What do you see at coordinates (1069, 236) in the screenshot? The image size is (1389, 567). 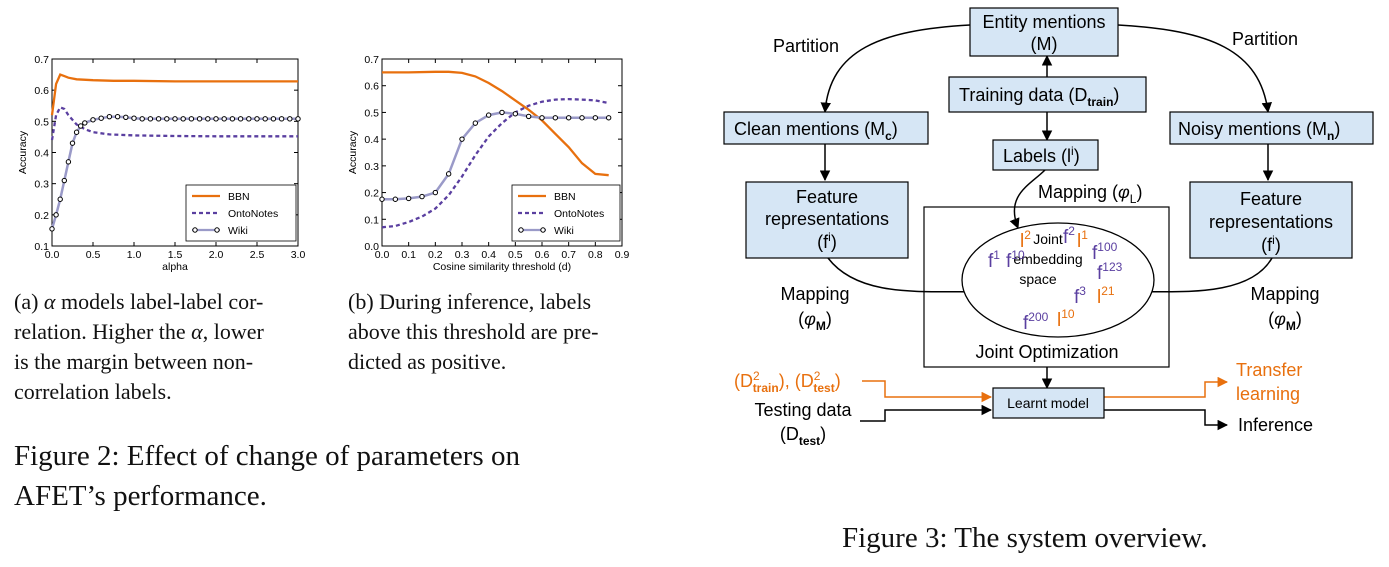 I see `embed-item-f2: f2` at bounding box center [1069, 236].